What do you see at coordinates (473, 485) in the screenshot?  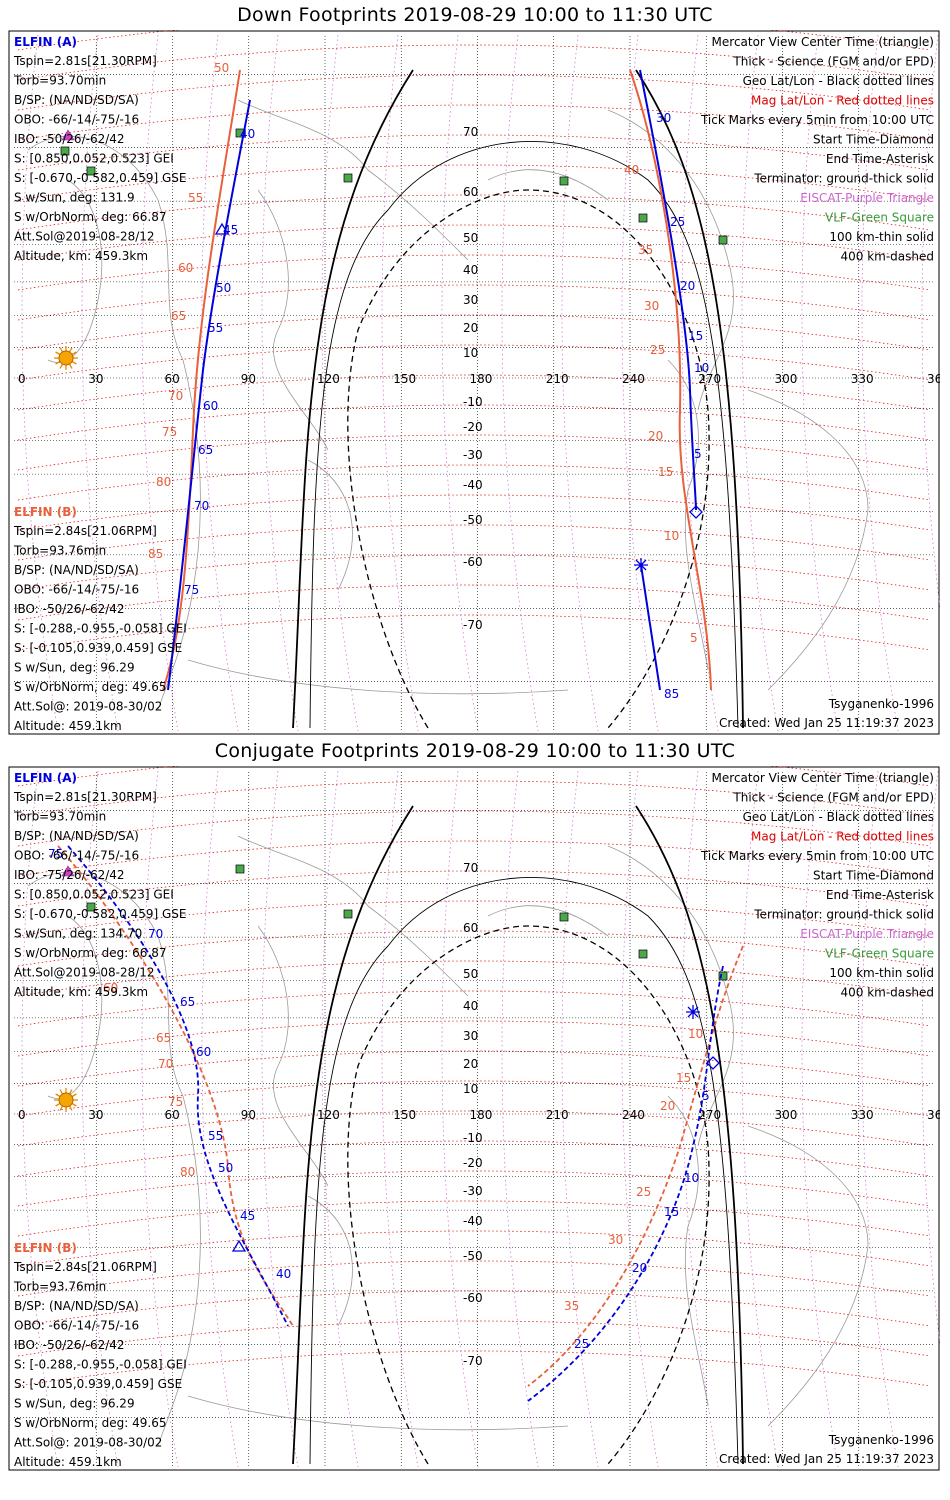 I see `lat-tick-label: -40` at bounding box center [473, 485].